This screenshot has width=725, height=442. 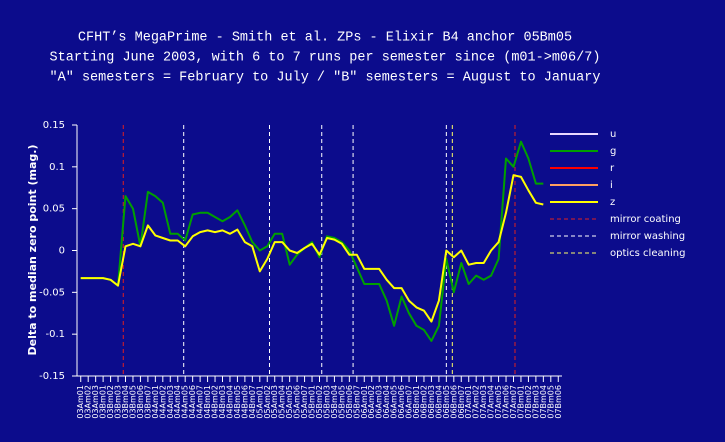 I want to click on y-tick-label: 0.1, so click(x=57, y=167).